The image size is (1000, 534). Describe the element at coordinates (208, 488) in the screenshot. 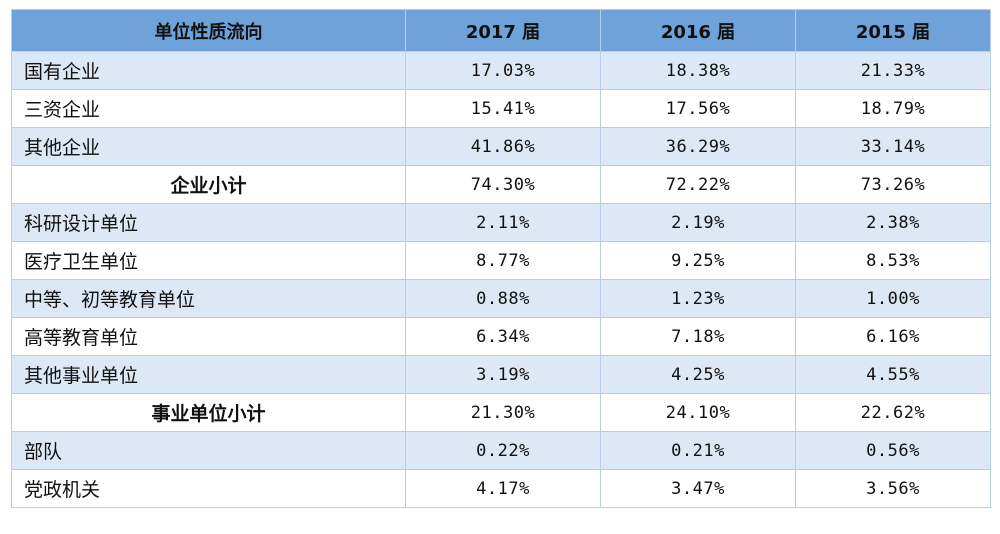

I see `unit-type-cell: 党政机关` at that location.